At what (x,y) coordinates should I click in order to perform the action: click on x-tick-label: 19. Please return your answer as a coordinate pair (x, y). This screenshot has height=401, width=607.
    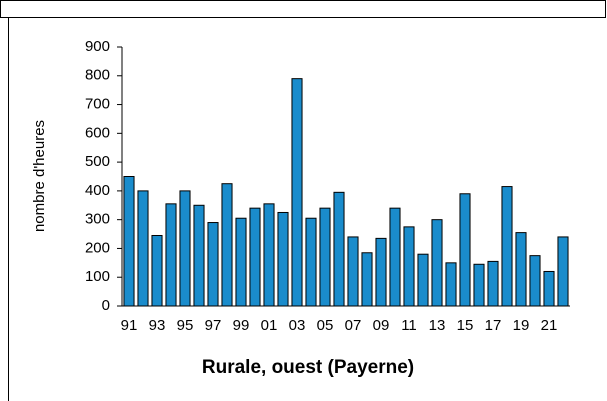
    Looking at the image, I should click on (521, 325).